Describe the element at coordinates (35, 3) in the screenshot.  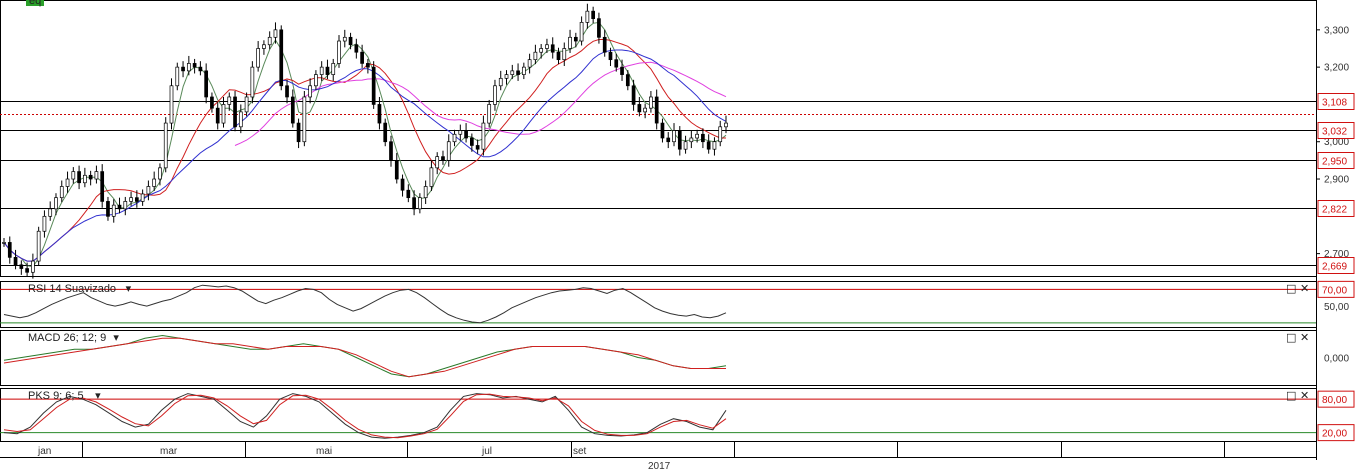
I see `legend-badge` at that location.